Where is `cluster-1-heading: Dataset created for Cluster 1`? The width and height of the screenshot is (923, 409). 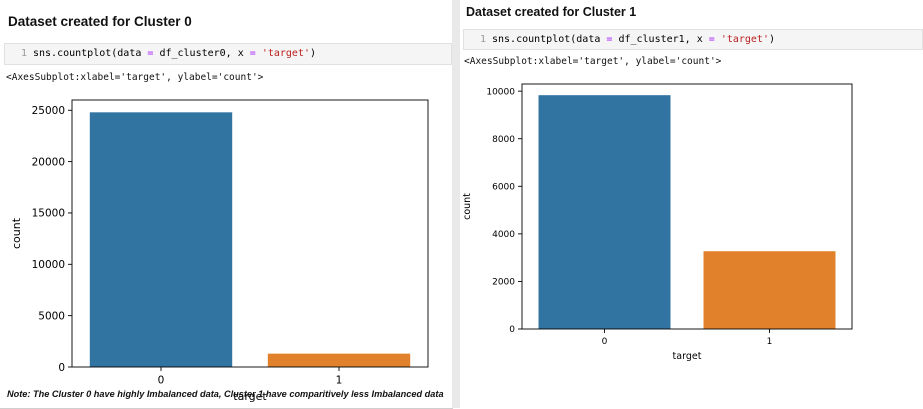
cluster-1-heading: Dataset created for Cluster 1 is located at coordinates (551, 12).